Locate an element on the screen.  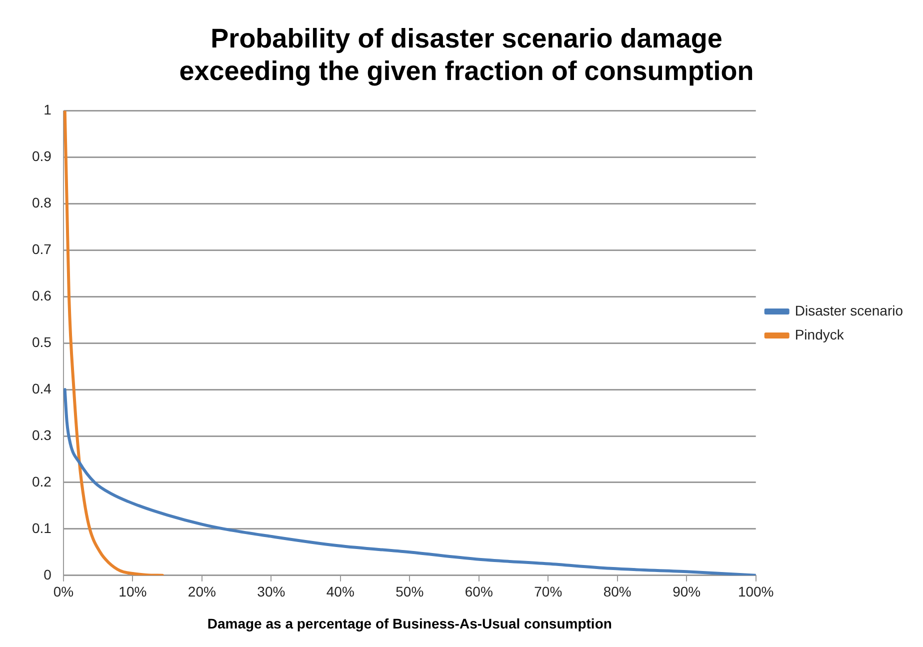
chart-title: Probability of disaster scenario damage exceeding the given fraction of consumption is located at coordinates (466, 55).